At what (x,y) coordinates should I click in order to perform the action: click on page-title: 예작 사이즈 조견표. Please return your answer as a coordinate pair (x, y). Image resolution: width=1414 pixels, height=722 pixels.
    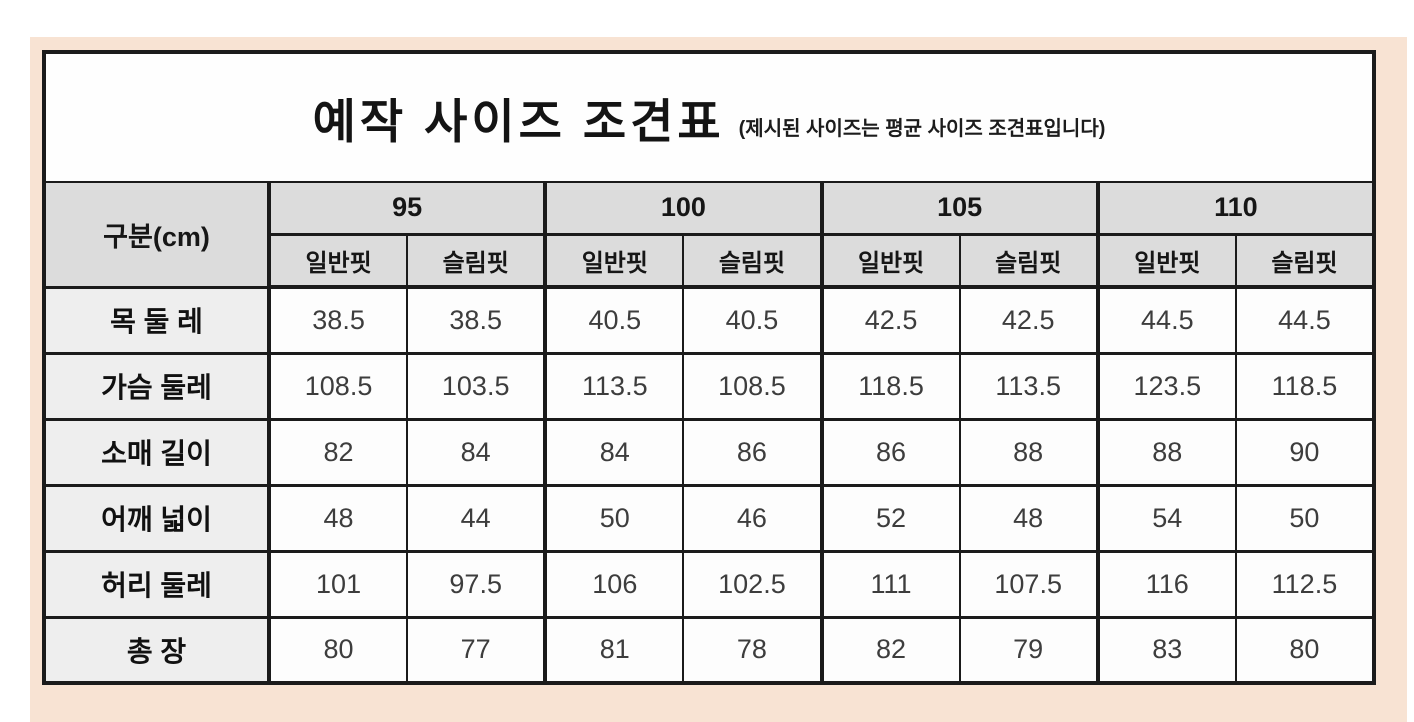
    Looking at the image, I should click on (518, 121).